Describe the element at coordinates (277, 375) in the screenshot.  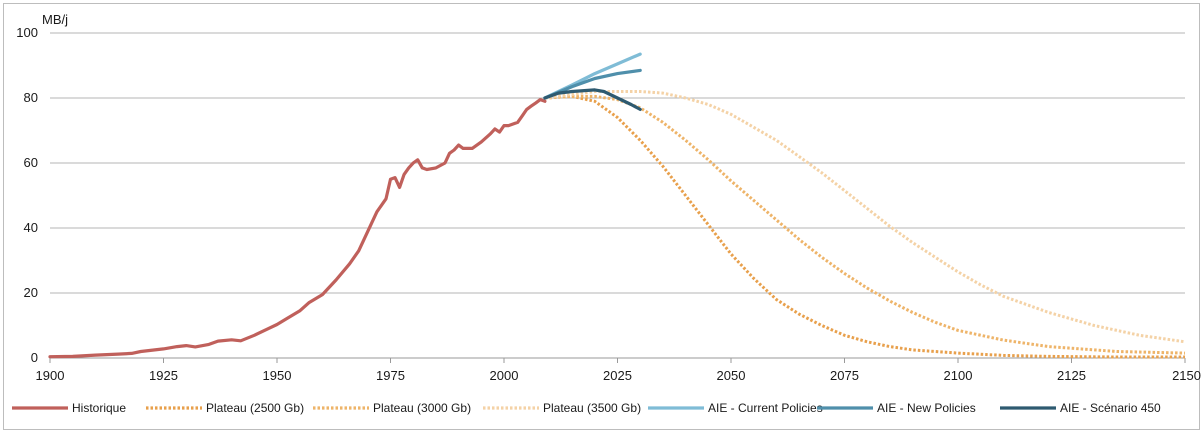
I see `x-tick-label: 1950` at that location.